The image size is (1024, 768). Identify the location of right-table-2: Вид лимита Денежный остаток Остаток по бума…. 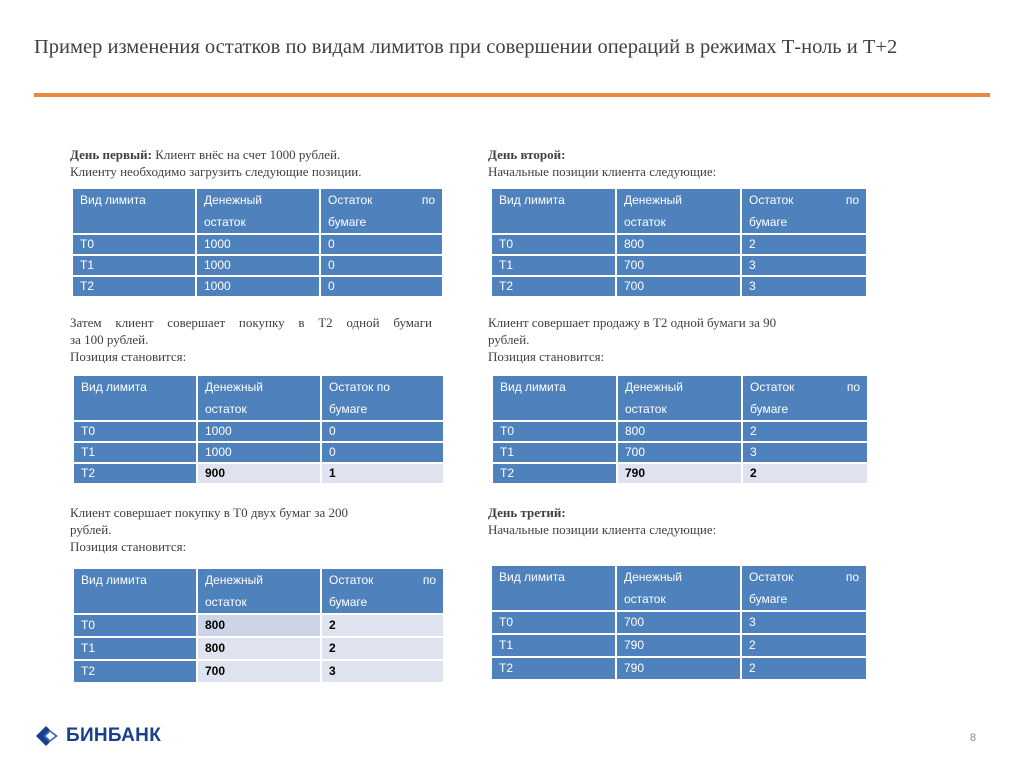
(680, 429).